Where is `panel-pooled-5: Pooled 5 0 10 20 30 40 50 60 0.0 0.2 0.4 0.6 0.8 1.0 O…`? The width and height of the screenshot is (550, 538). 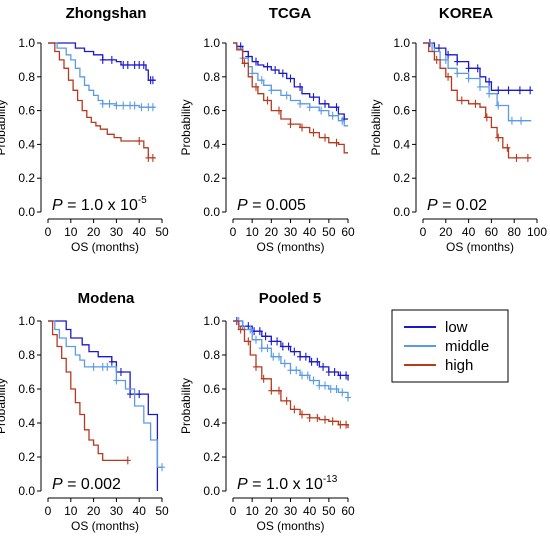 panel-pooled-5: Pooled 5 0 10 20 30 40 50 60 0.0 0.2 0.4 0.6 0.8 1.0 O… is located at coordinates (267, 411).